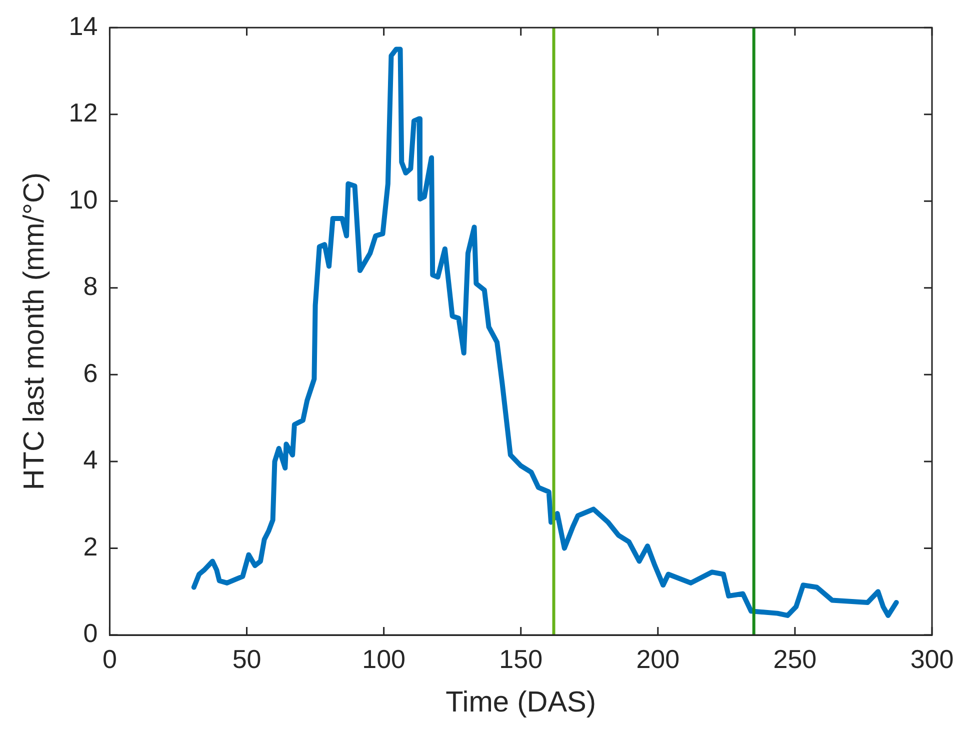 Image resolution: width=966 pixels, height=733 pixels. I want to click on x-tick-label: 100, so click(384, 659).